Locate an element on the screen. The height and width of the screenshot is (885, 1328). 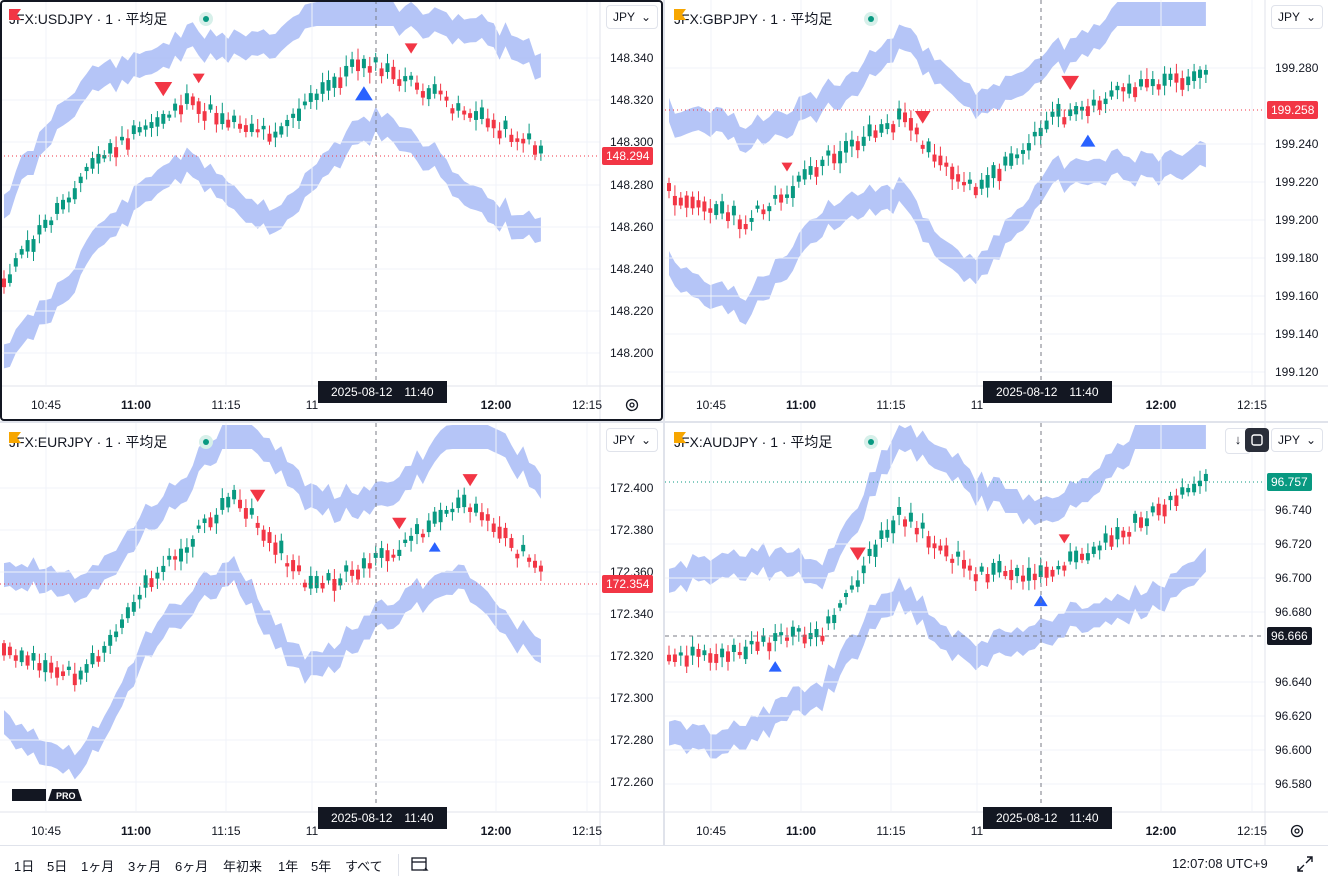
symbol-legend: JFX:GBPJPY · 1 · 平均足 is located at coordinates (776, 19).